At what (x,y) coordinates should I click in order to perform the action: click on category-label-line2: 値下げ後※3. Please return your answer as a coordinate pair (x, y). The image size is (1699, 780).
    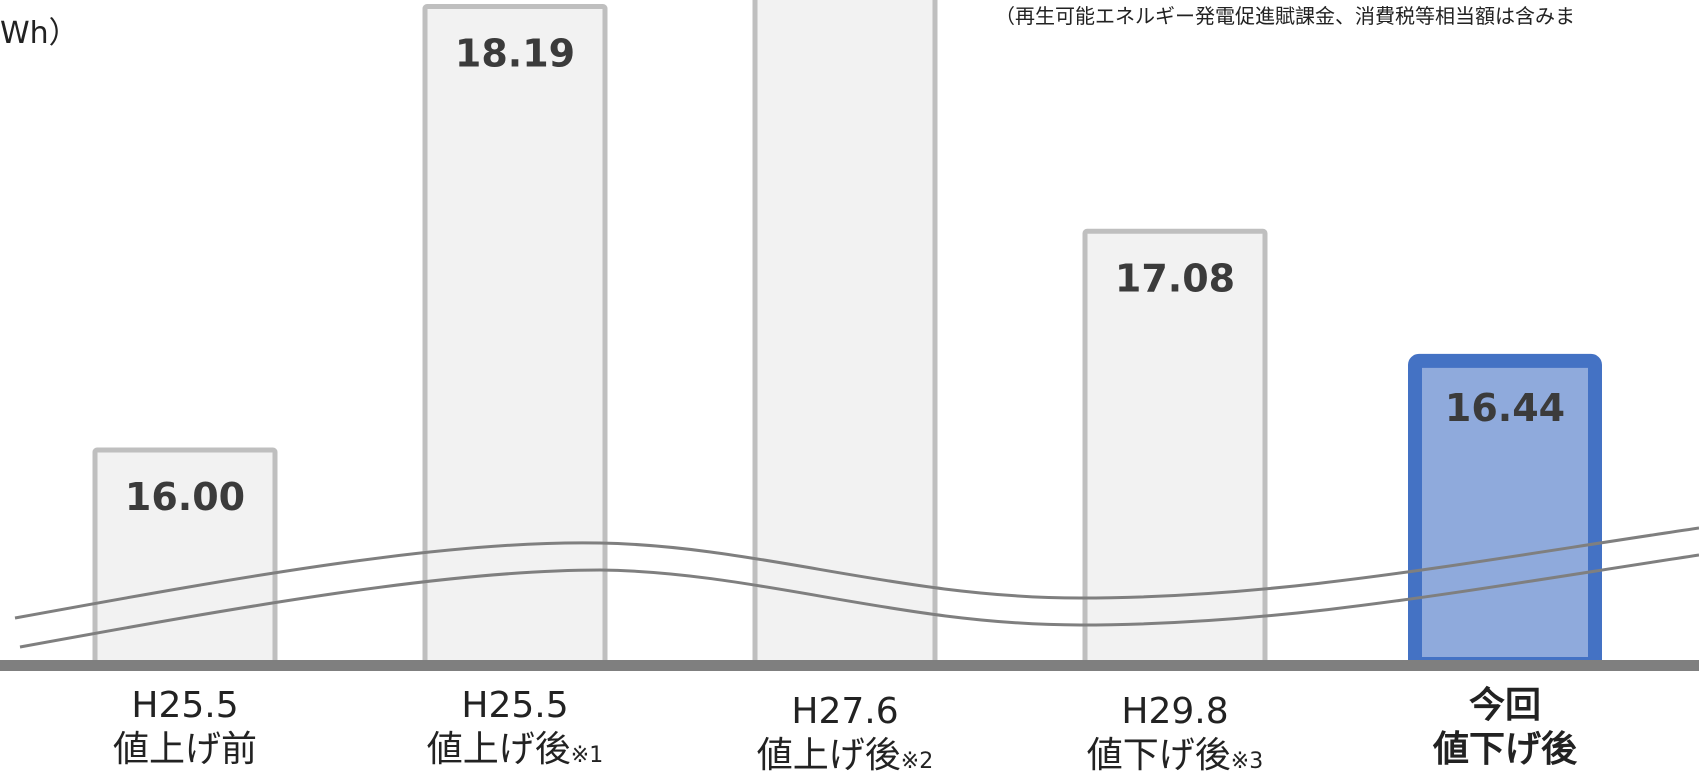
    Looking at the image, I should click on (1175, 755).